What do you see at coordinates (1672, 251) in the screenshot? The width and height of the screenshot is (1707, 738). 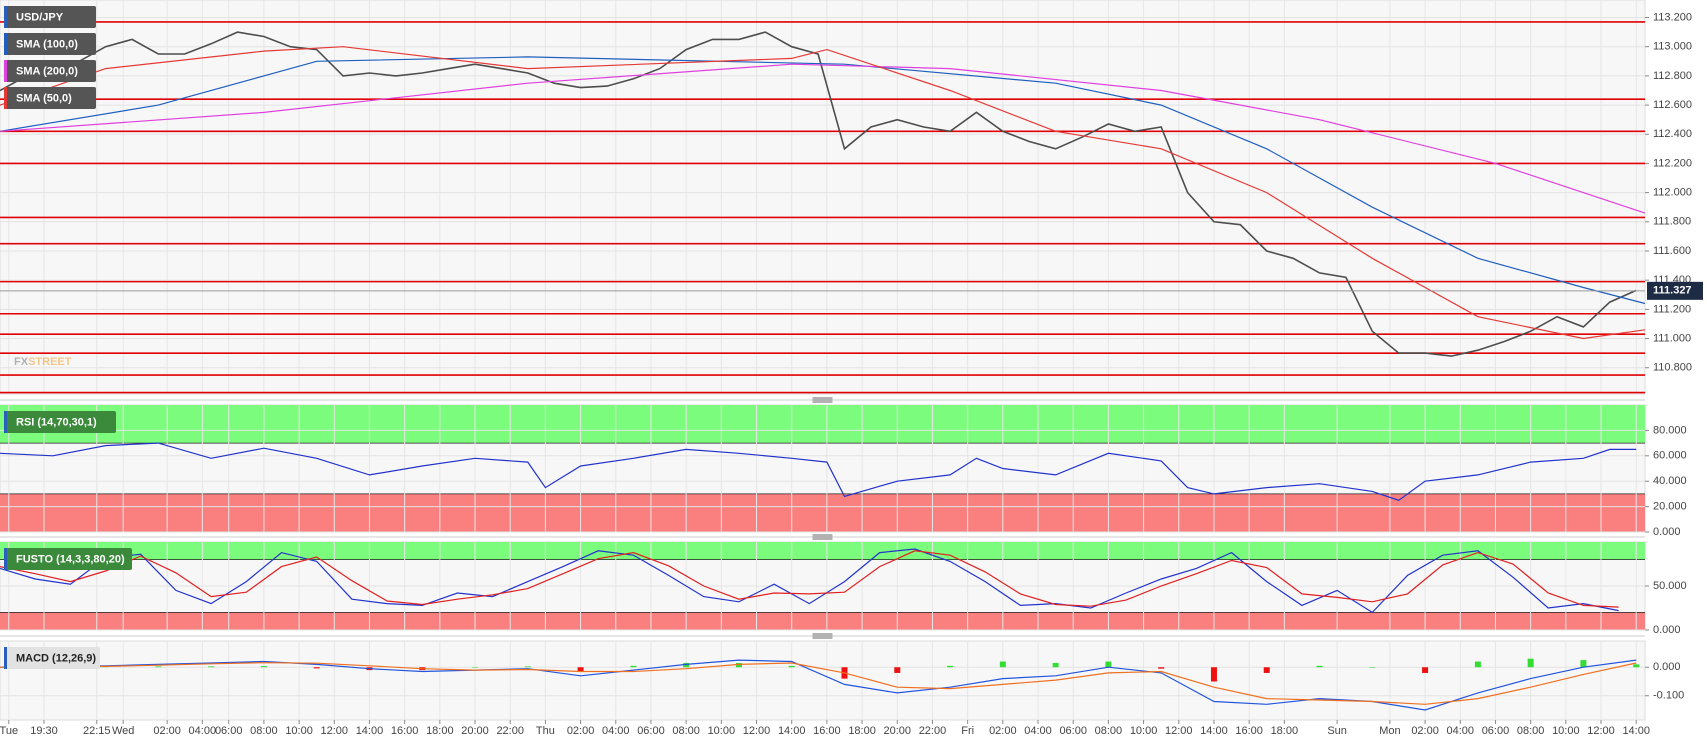 I see `y-tick-label: 111.600` at bounding box center [1672, 251].